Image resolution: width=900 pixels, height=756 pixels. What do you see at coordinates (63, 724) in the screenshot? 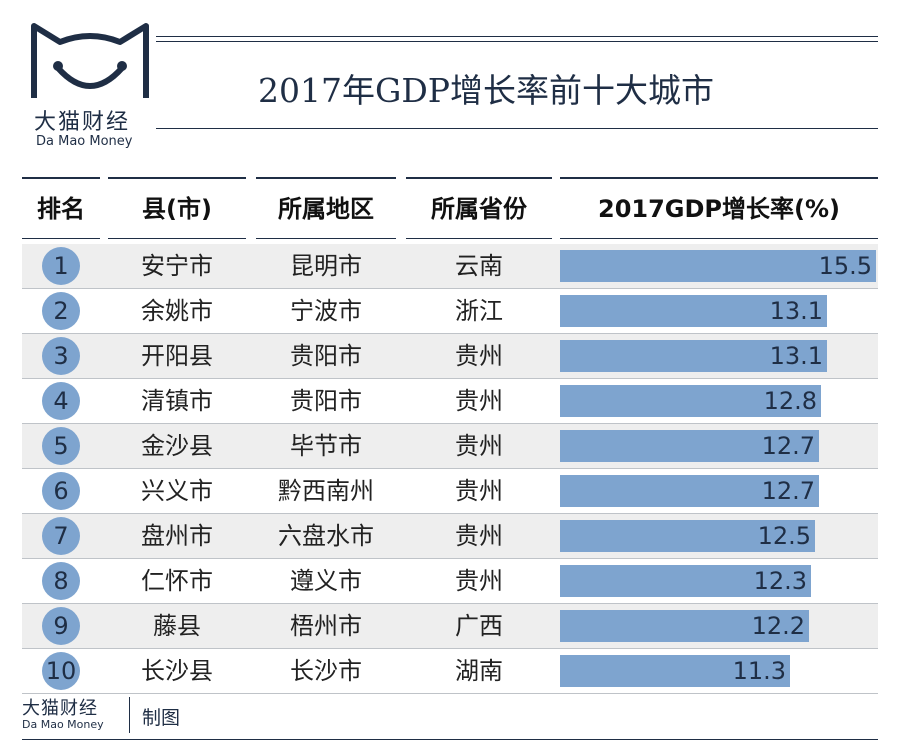
I see `footer-brand-en: Da Mao Money` at bounding box center [63, 724].